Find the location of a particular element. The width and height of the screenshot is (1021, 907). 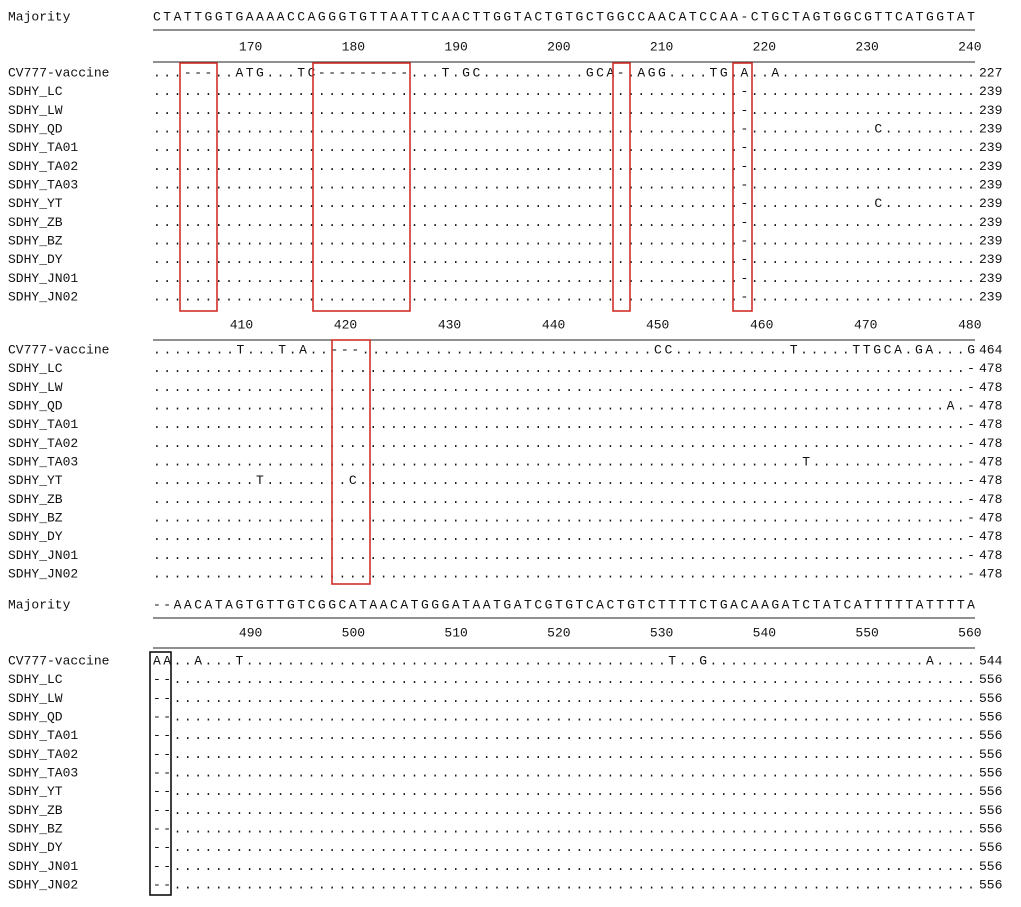

ruler-label: 530 is located at coordinates (661, 632).